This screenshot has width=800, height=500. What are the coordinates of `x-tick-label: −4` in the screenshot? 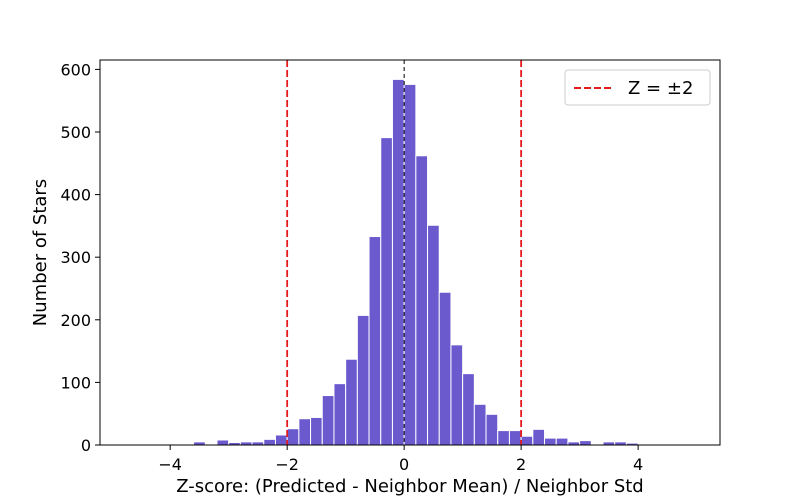 It's located at (170, 464).